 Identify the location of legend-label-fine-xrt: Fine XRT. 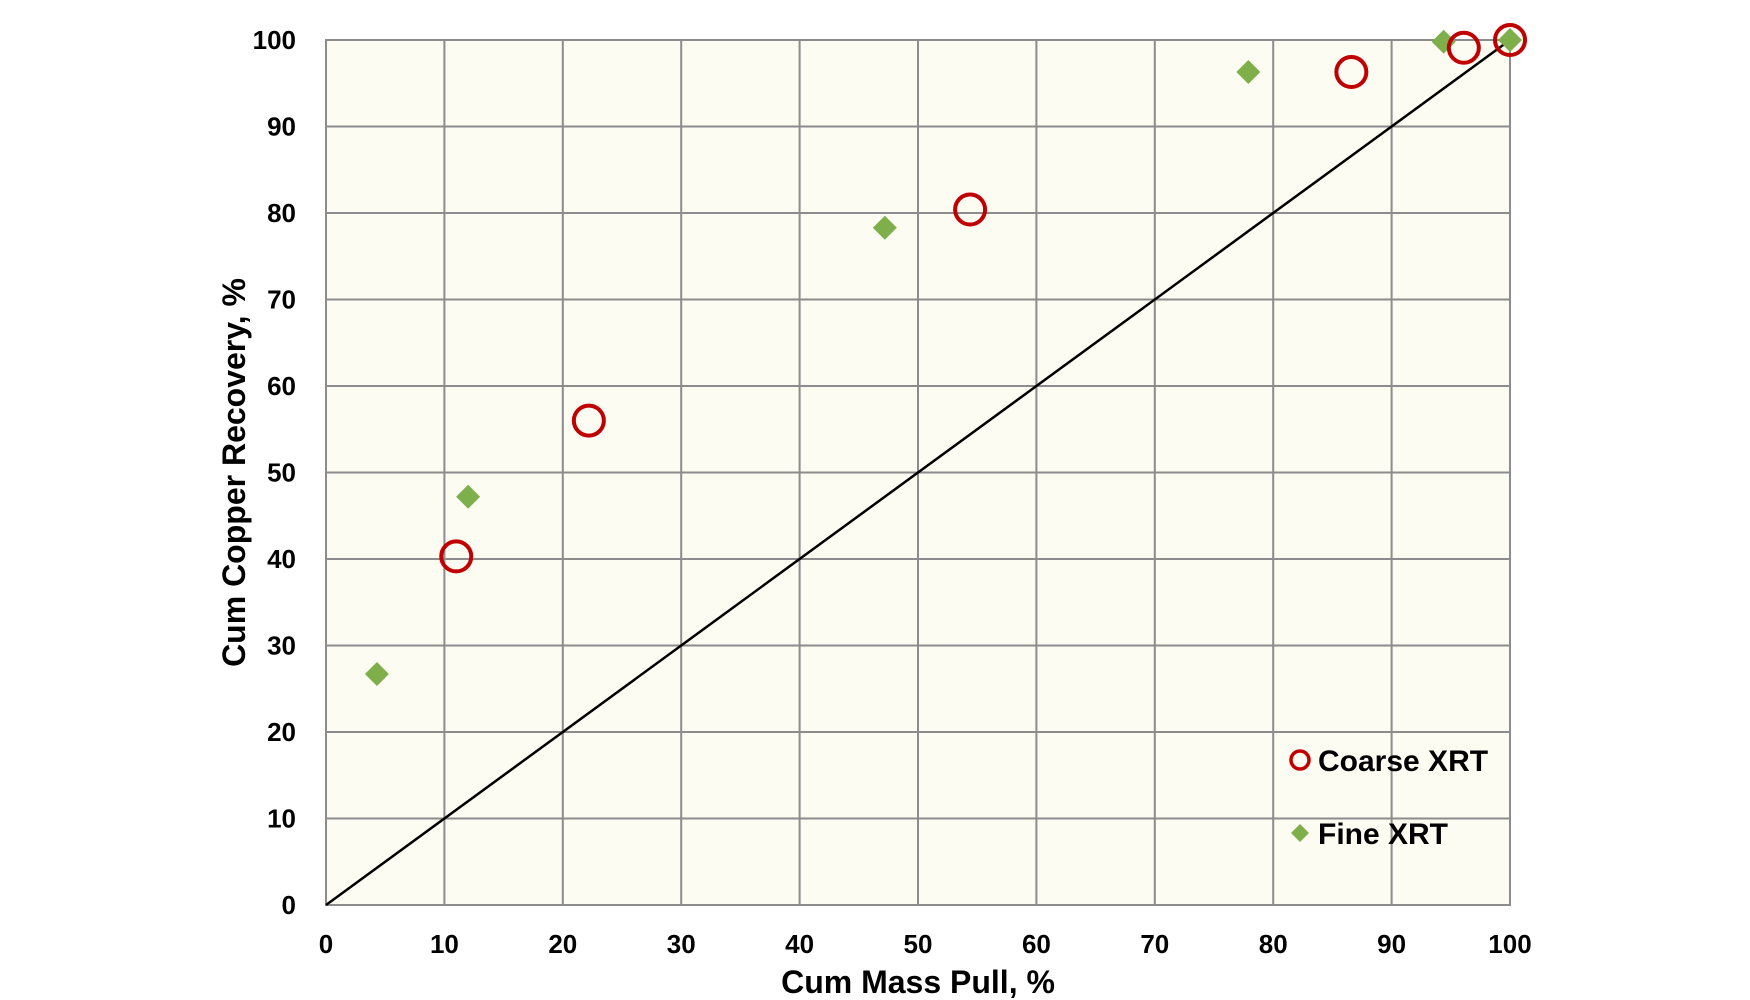
(1383, 834).